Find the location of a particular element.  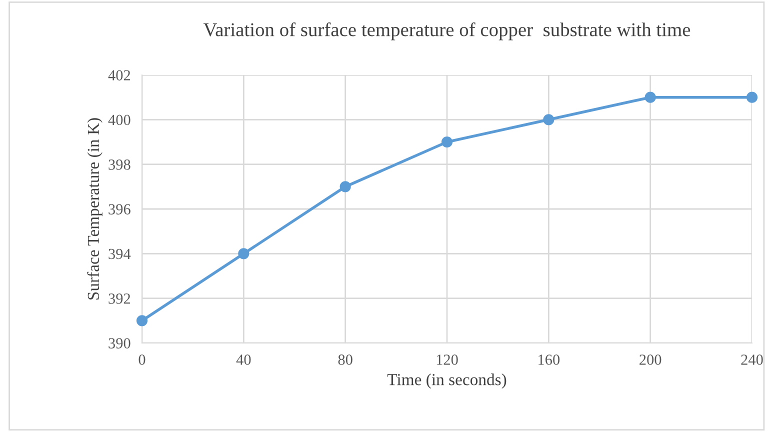

y-tick-label: 394 is located at coordinates (119, 254).